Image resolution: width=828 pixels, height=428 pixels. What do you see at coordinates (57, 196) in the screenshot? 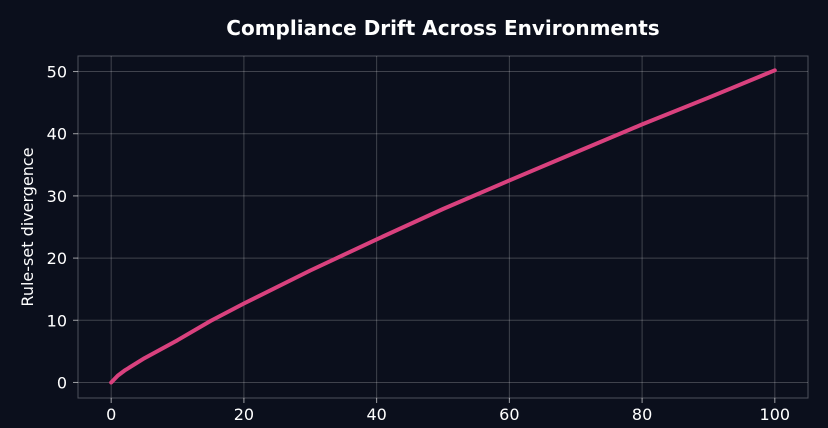
I see `y-tick-label: 30` at bounding box center [57, 196].